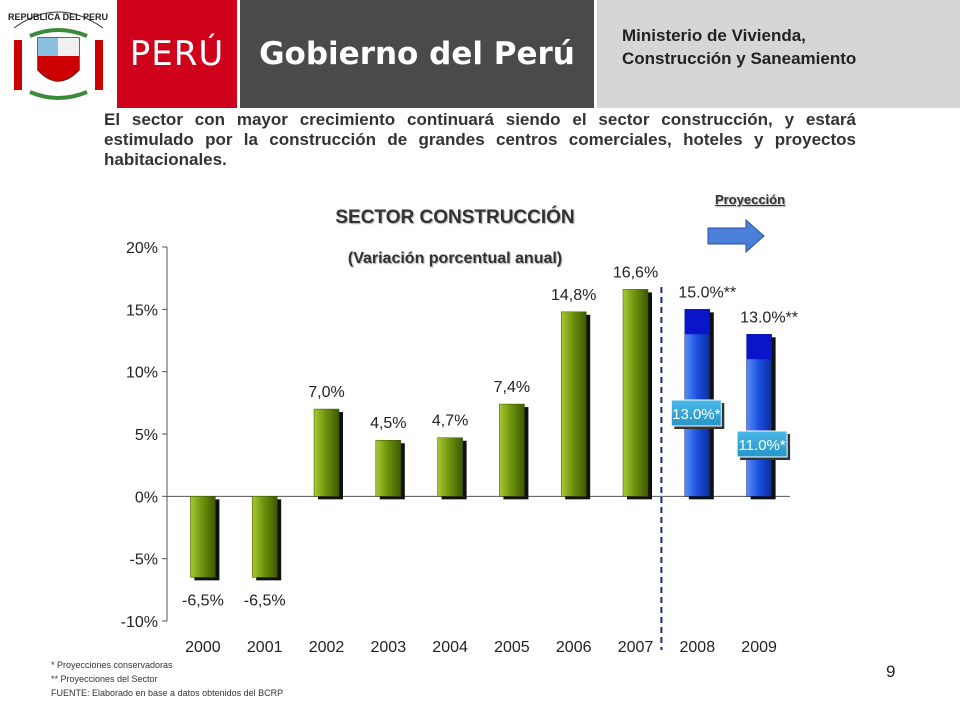 This screenshot has height=720, width=960. Describe the element at coordinates (58, 17) in the screenshot. I see `seal-text: REPUBLICA DEL PERU` at that location.